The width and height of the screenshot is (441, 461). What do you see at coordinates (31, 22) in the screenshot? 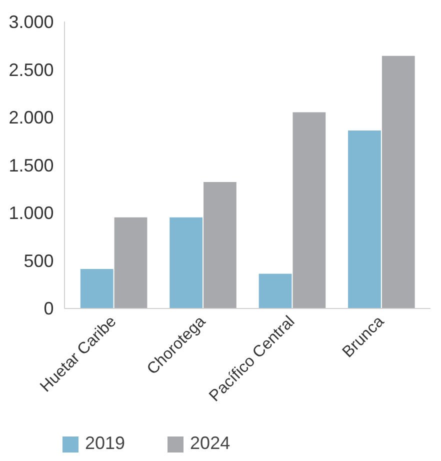
I see `y-tick-label: 3.000` at bounding box center [31, 22].